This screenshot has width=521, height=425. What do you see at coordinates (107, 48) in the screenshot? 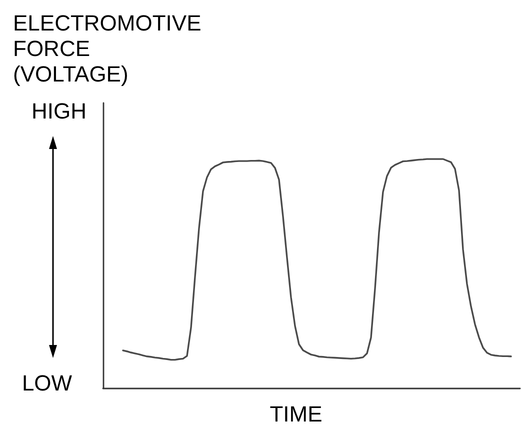
I see `y-axis-title: ELECTROMOTIVE FORCE (VOLTAGE)` at bounding box center [107, 48].